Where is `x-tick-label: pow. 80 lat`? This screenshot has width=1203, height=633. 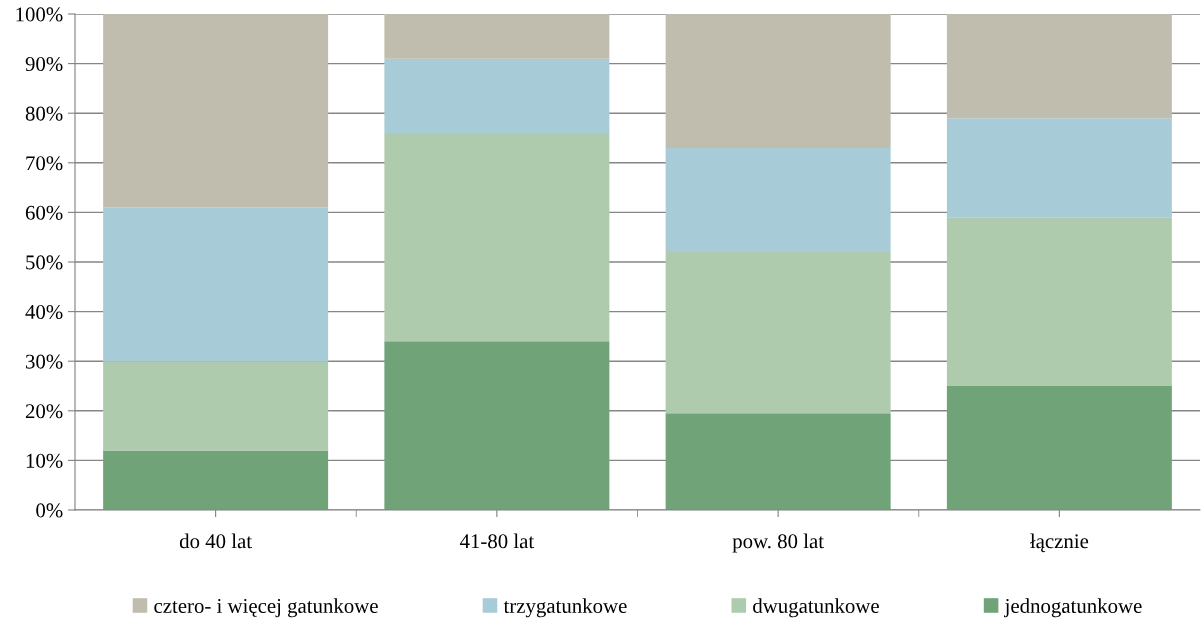 x-tick-label: pow. 80 lat is located at coordinates (778, 543).